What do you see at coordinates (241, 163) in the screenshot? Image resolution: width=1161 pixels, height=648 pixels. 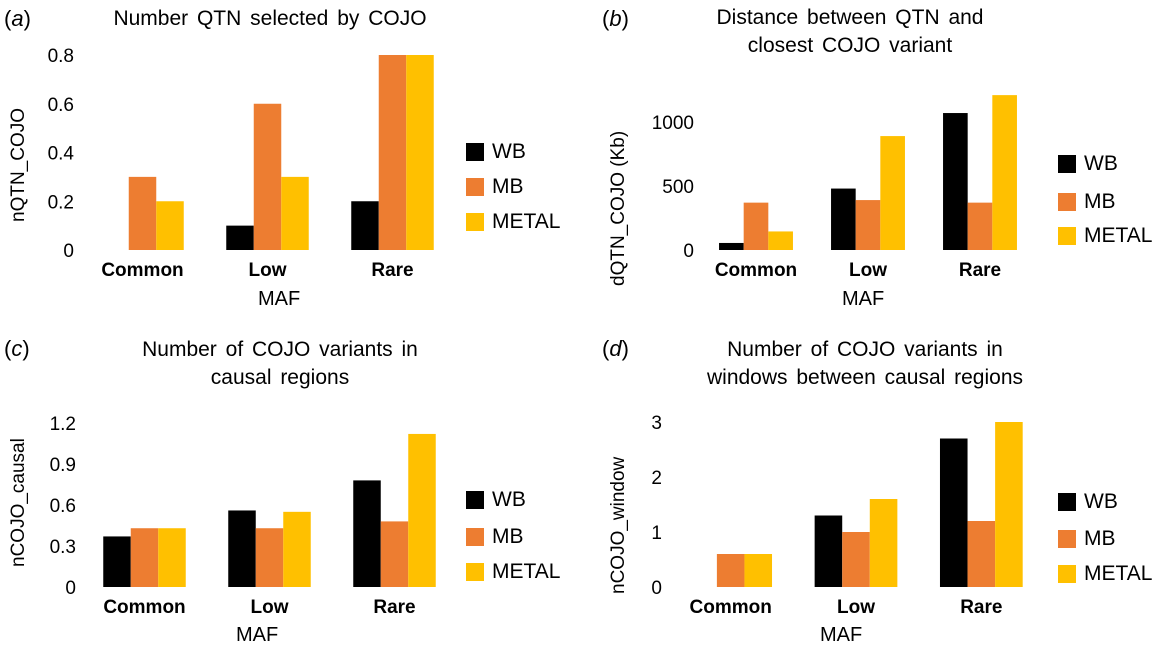 I see `plot-area: 0 0.2 0.4 0.6 0.8 Common Low Rare` at bounding box center [241, 163].